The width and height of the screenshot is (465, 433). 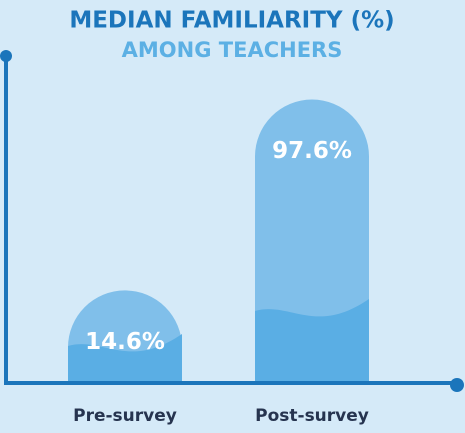 What do you see at coordinates (312, 416) in the screenshot?
I see `x-tick-label: Post-survey` at bounding box center [312, 416].